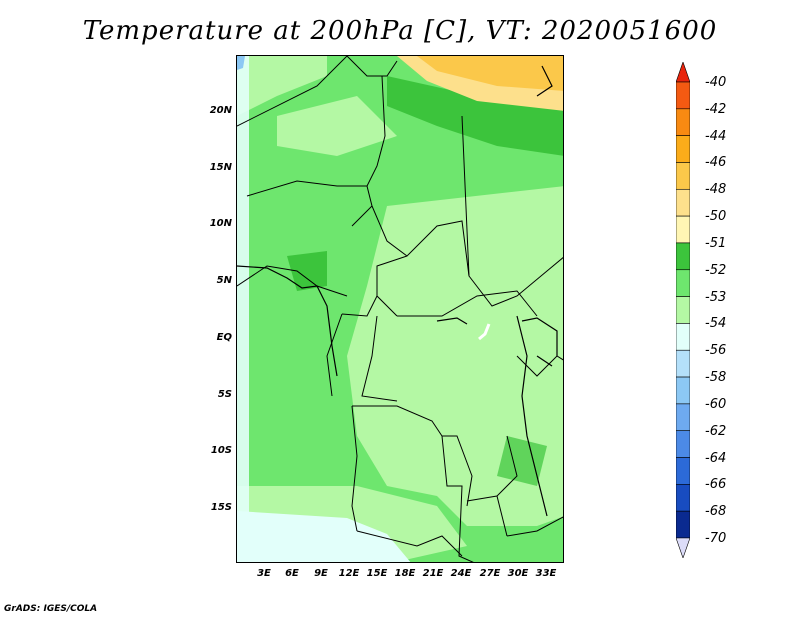 The width and height of the screenshot is (800, 618). I want to click on lake-mark, so click(484, 332).